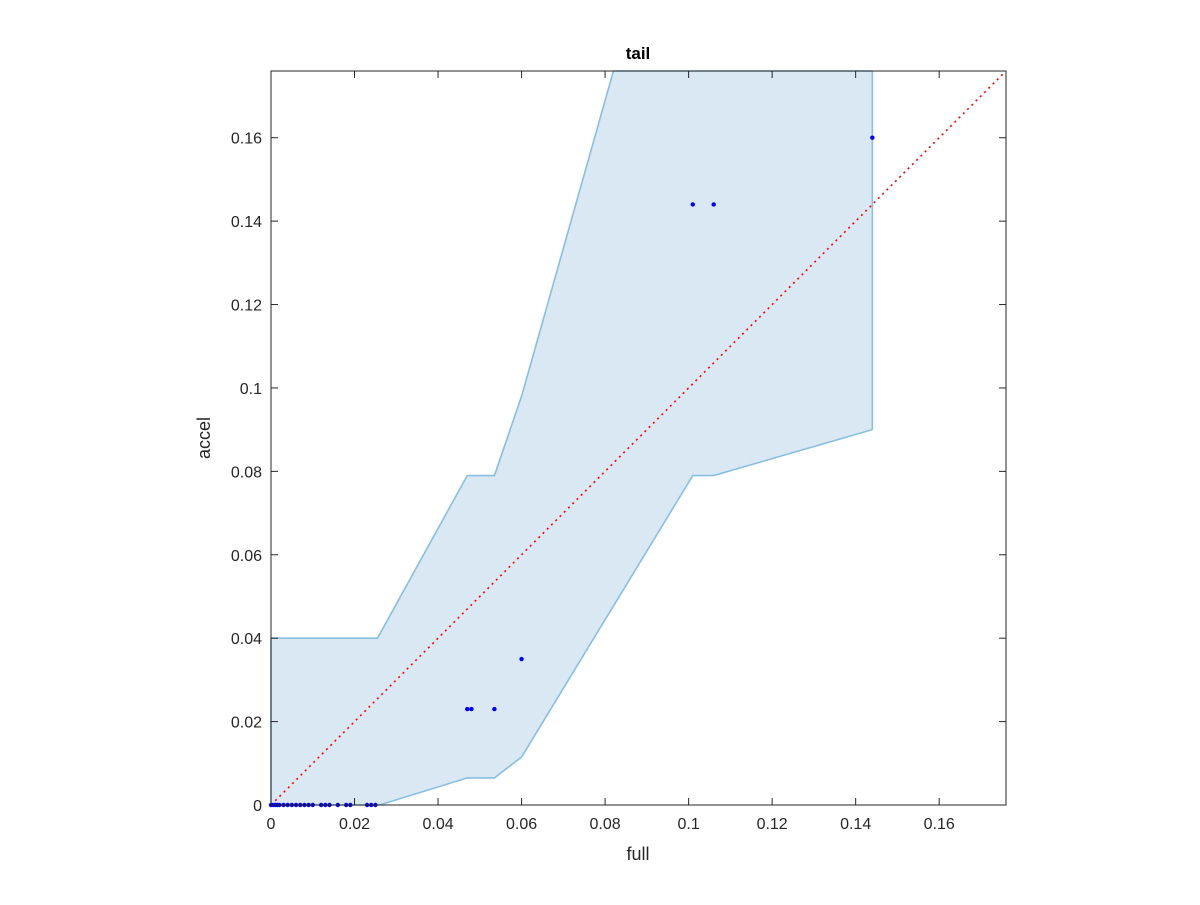 This screenshot has height=905, width=1200. Describe the element at coordinates (855, 824) in the screenshot. I see `x-tick-label: 0.14` at that location.